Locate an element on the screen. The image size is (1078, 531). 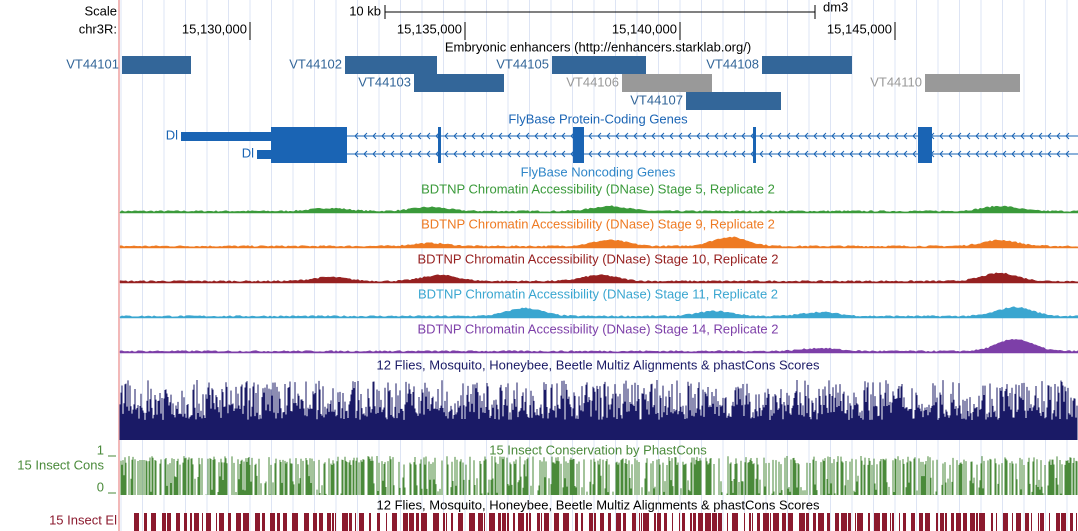
track-title: 15 Insect Conservation by PhastCons is located at coordinates (598, 449).